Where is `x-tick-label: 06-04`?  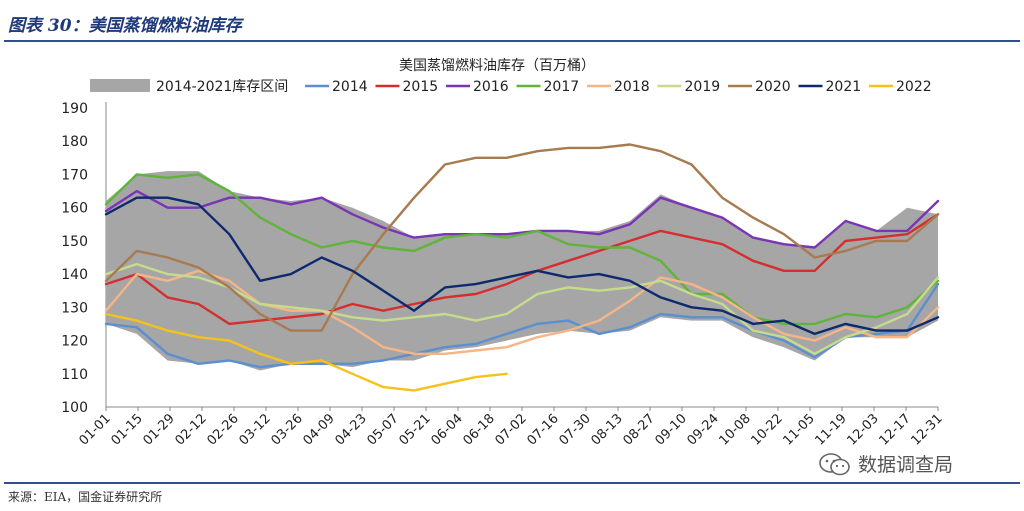
x-tick-label: 06-04 is located at coordinates (447, 429).